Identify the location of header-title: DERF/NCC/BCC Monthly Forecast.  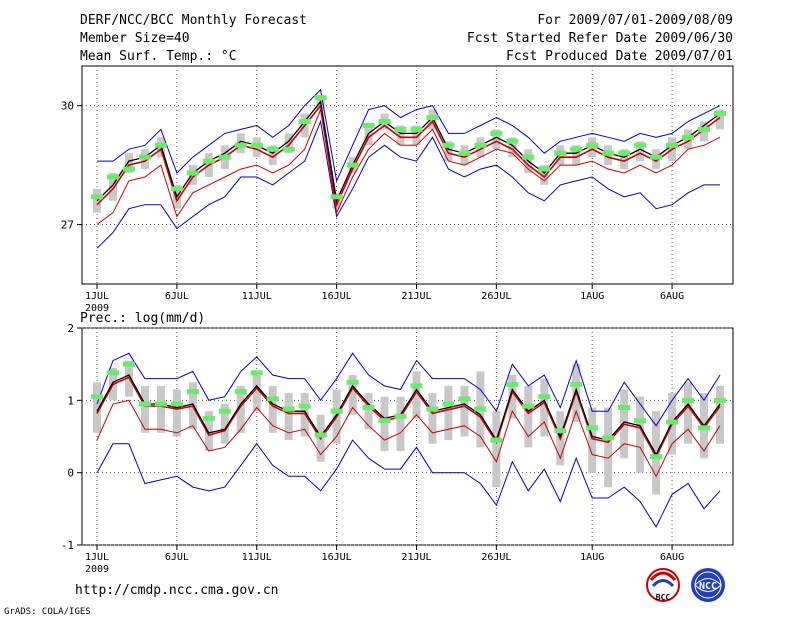
(193, 20).